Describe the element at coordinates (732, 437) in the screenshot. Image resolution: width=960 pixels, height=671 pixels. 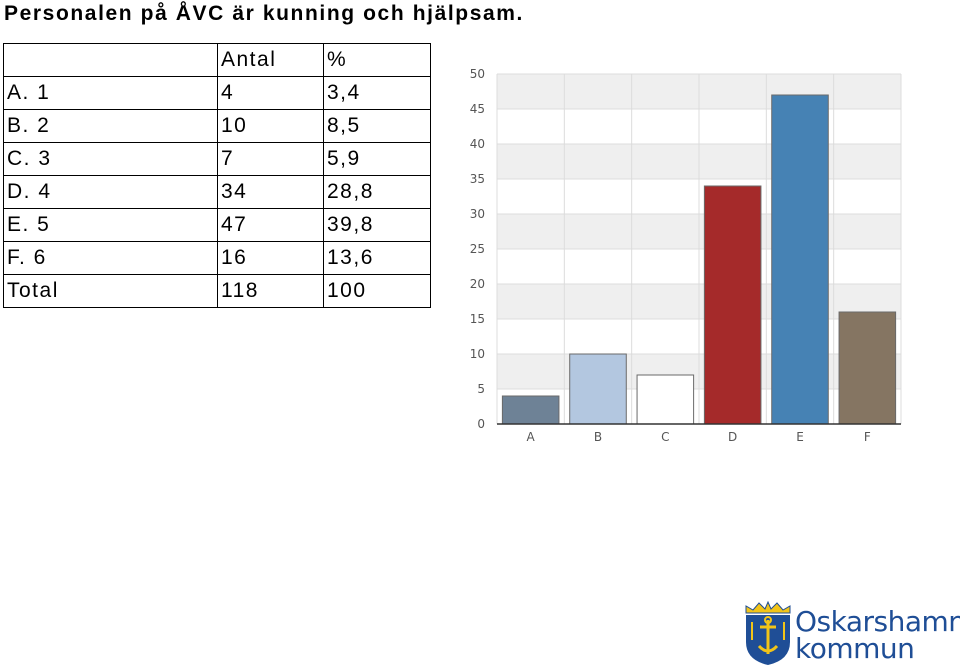
I see `x-tick-label: D` at that location.